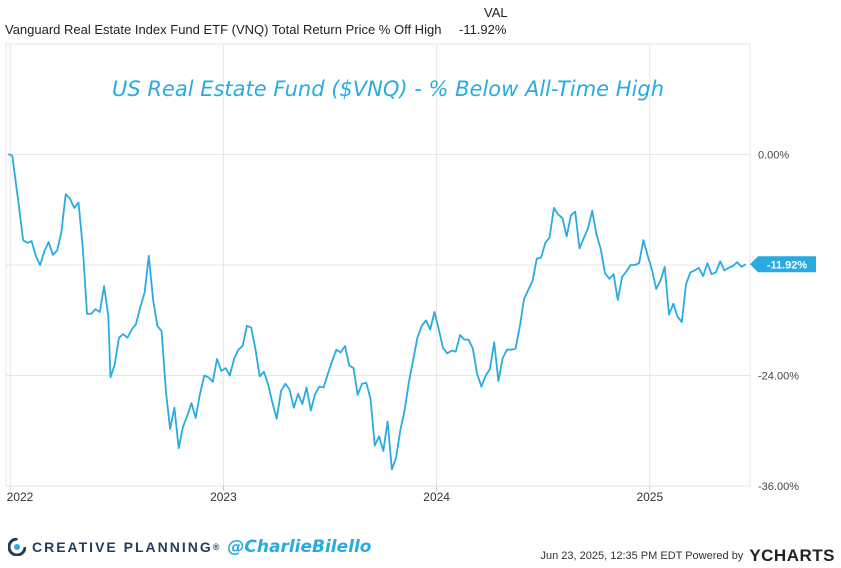 The width and height of the screenshot is (841, 568). I want to click on brand-registered-mark: ®, so click(216, 547).